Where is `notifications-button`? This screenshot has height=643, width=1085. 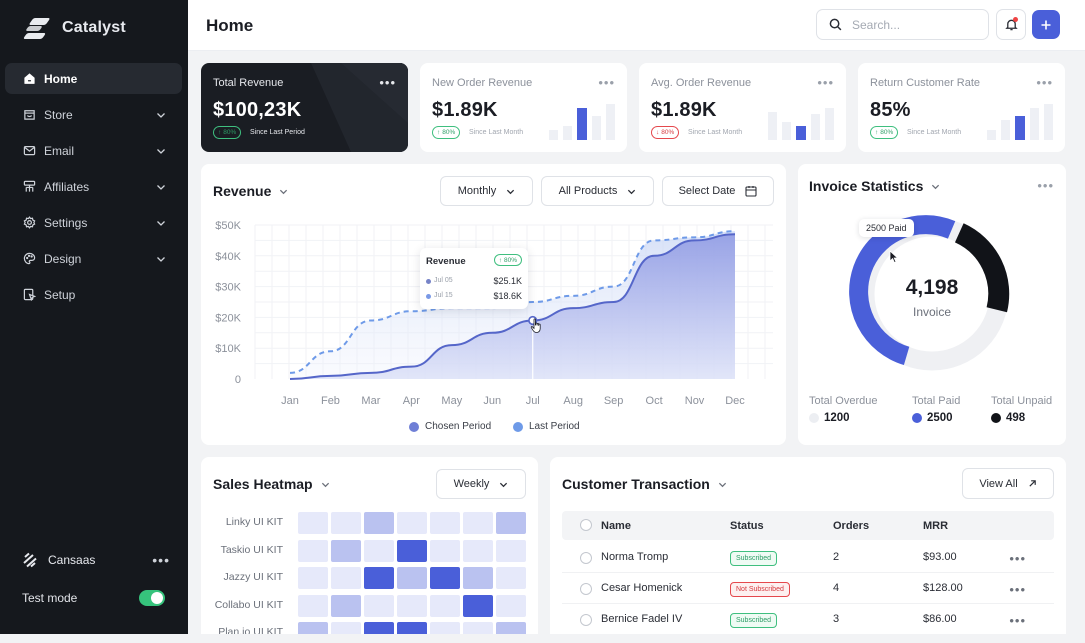 notifications-button is located at coordinates (1011, 24).